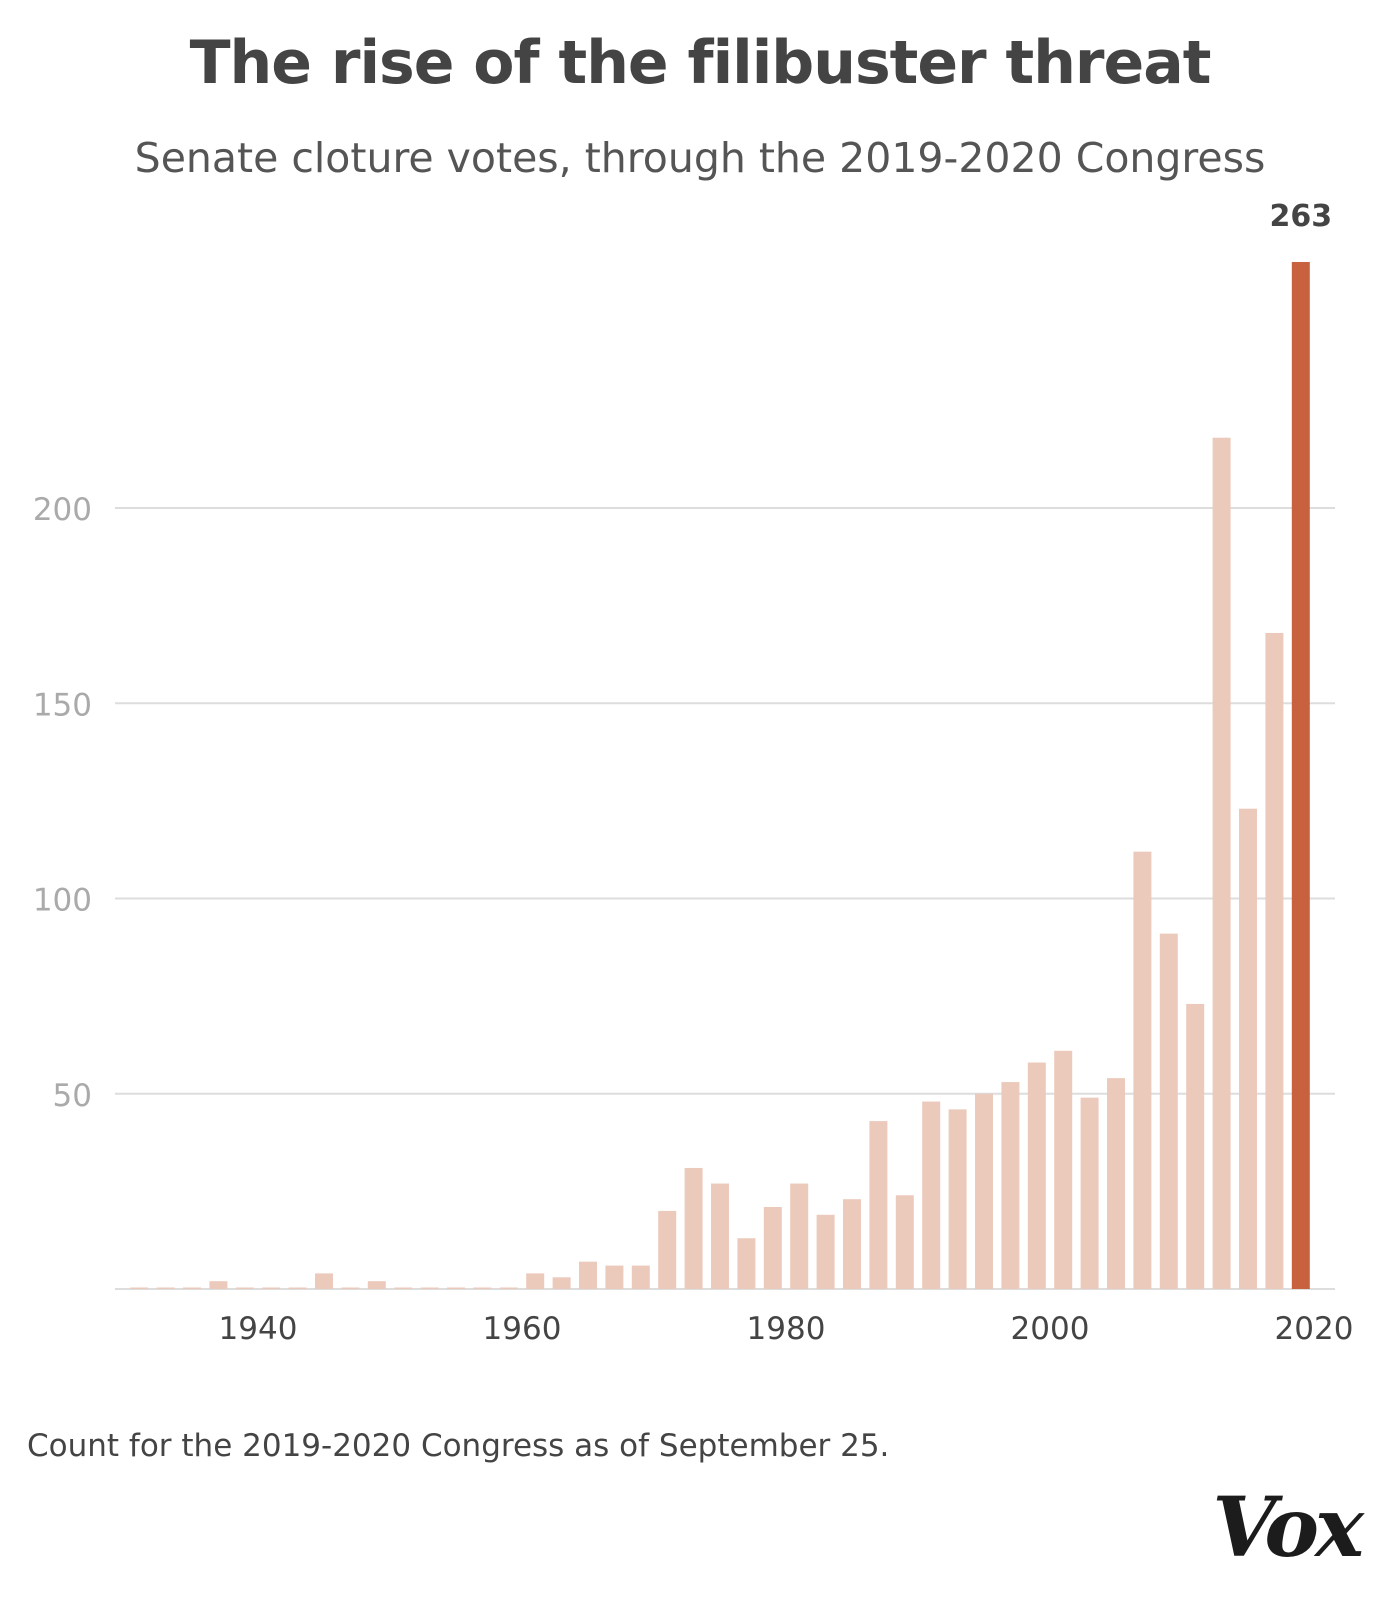  What do you see at coordinates (720, 1236) in the screenshot?
I see `bar-1975` at bounding box center [720, 1236].